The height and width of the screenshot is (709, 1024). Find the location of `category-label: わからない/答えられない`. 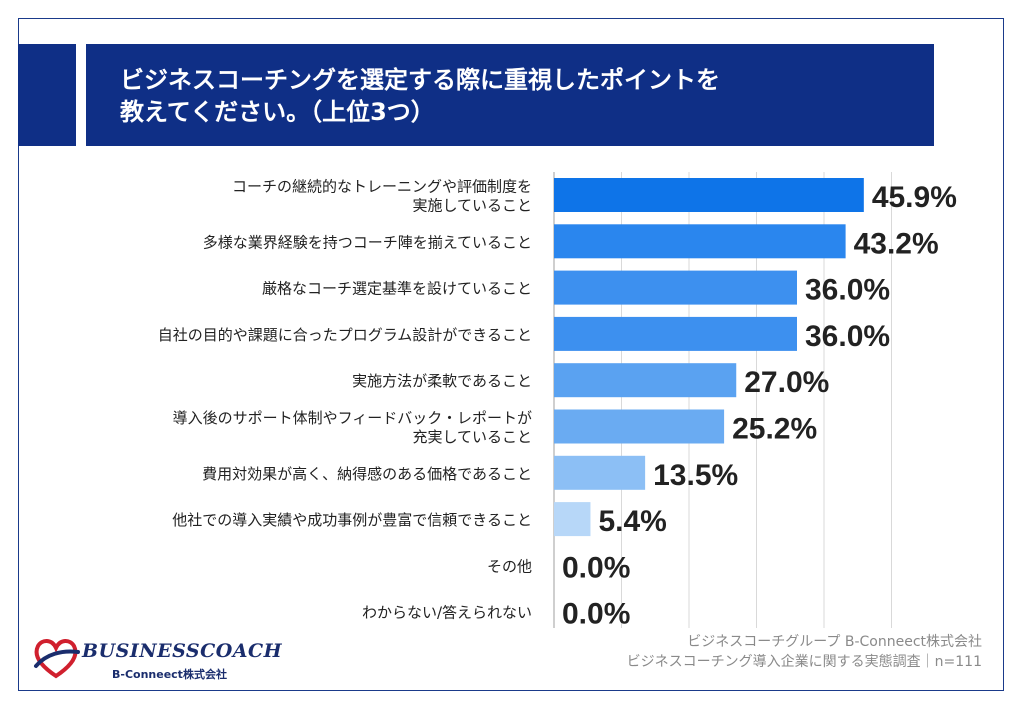

category-label: わからない/答えられない is located at coordinates (447, 613).